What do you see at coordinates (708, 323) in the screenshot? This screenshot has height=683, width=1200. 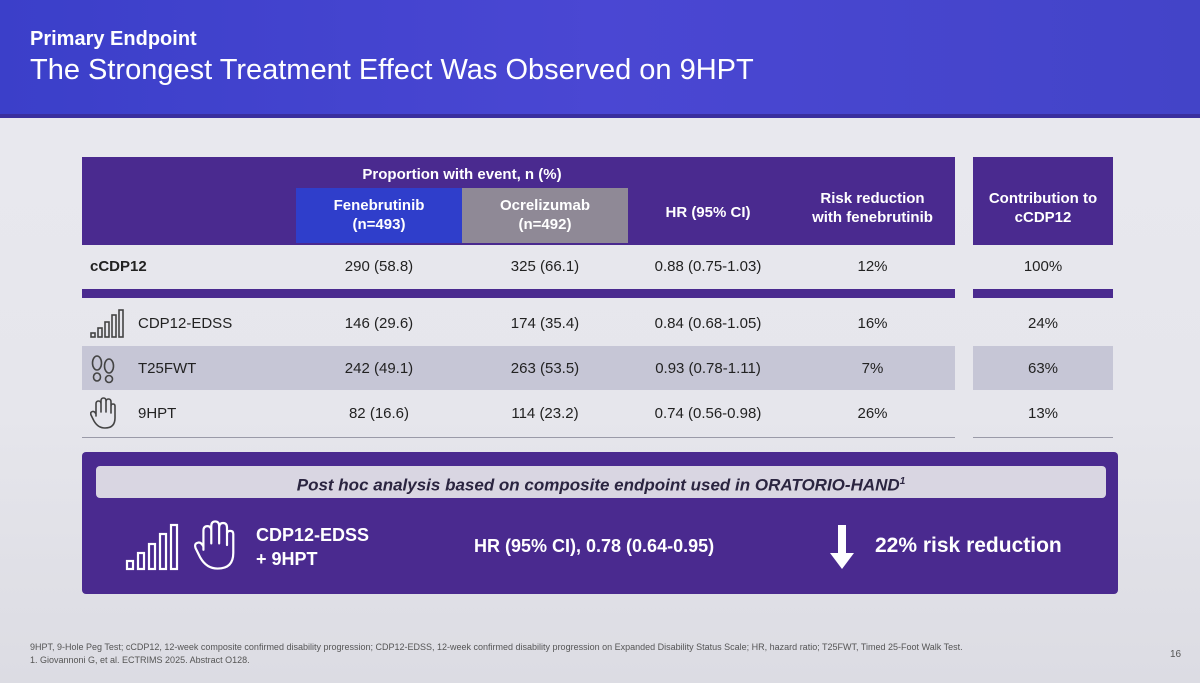 I see `edss-hr: 0.84 (0.68-1.05)` at bounding box center [708, 323].